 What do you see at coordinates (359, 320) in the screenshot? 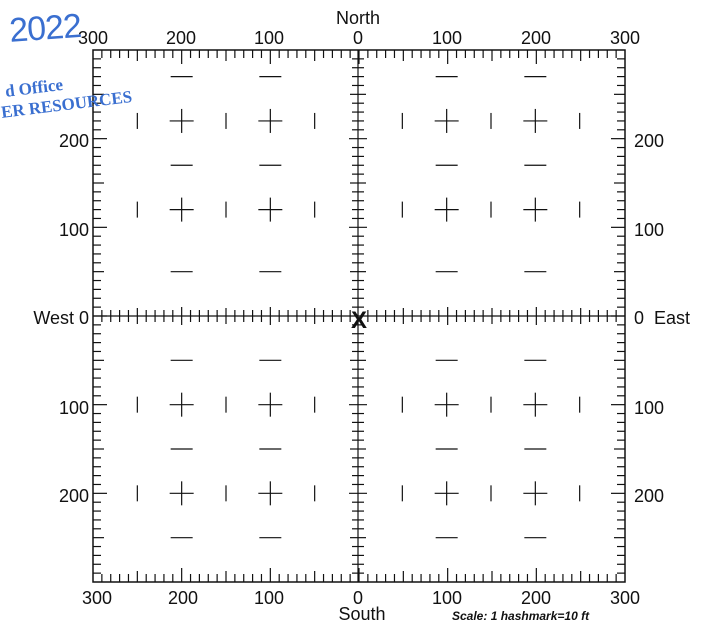
I see `center-x-marker: X` at bounding box center [359, 320].